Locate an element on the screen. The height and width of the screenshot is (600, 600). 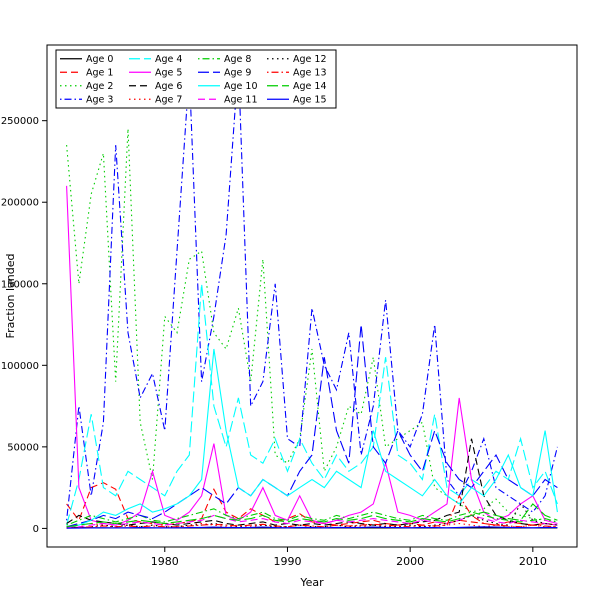
legend-entry-age-14: Age 14 is located at coordinates (296, 86).